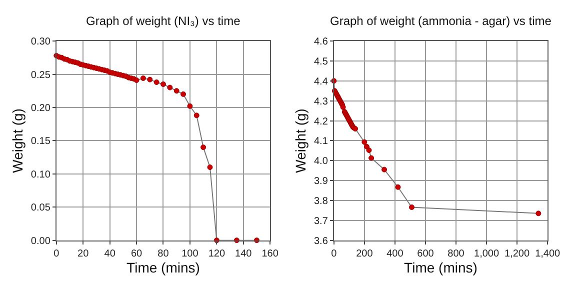 This screenshot has height=296, width=586. Describe the element at coordinates (40, 208) in the screenshot. I see `y-tick-label: 0.05` at that location.